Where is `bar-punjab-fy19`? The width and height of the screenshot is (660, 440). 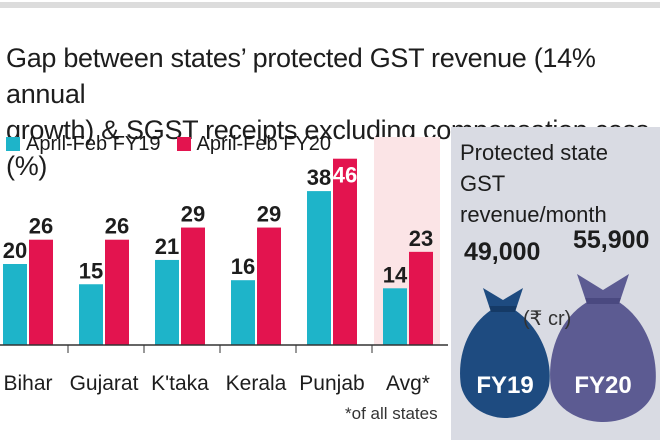 bar-punjab-fy19 is located at coordinates (319, 268).